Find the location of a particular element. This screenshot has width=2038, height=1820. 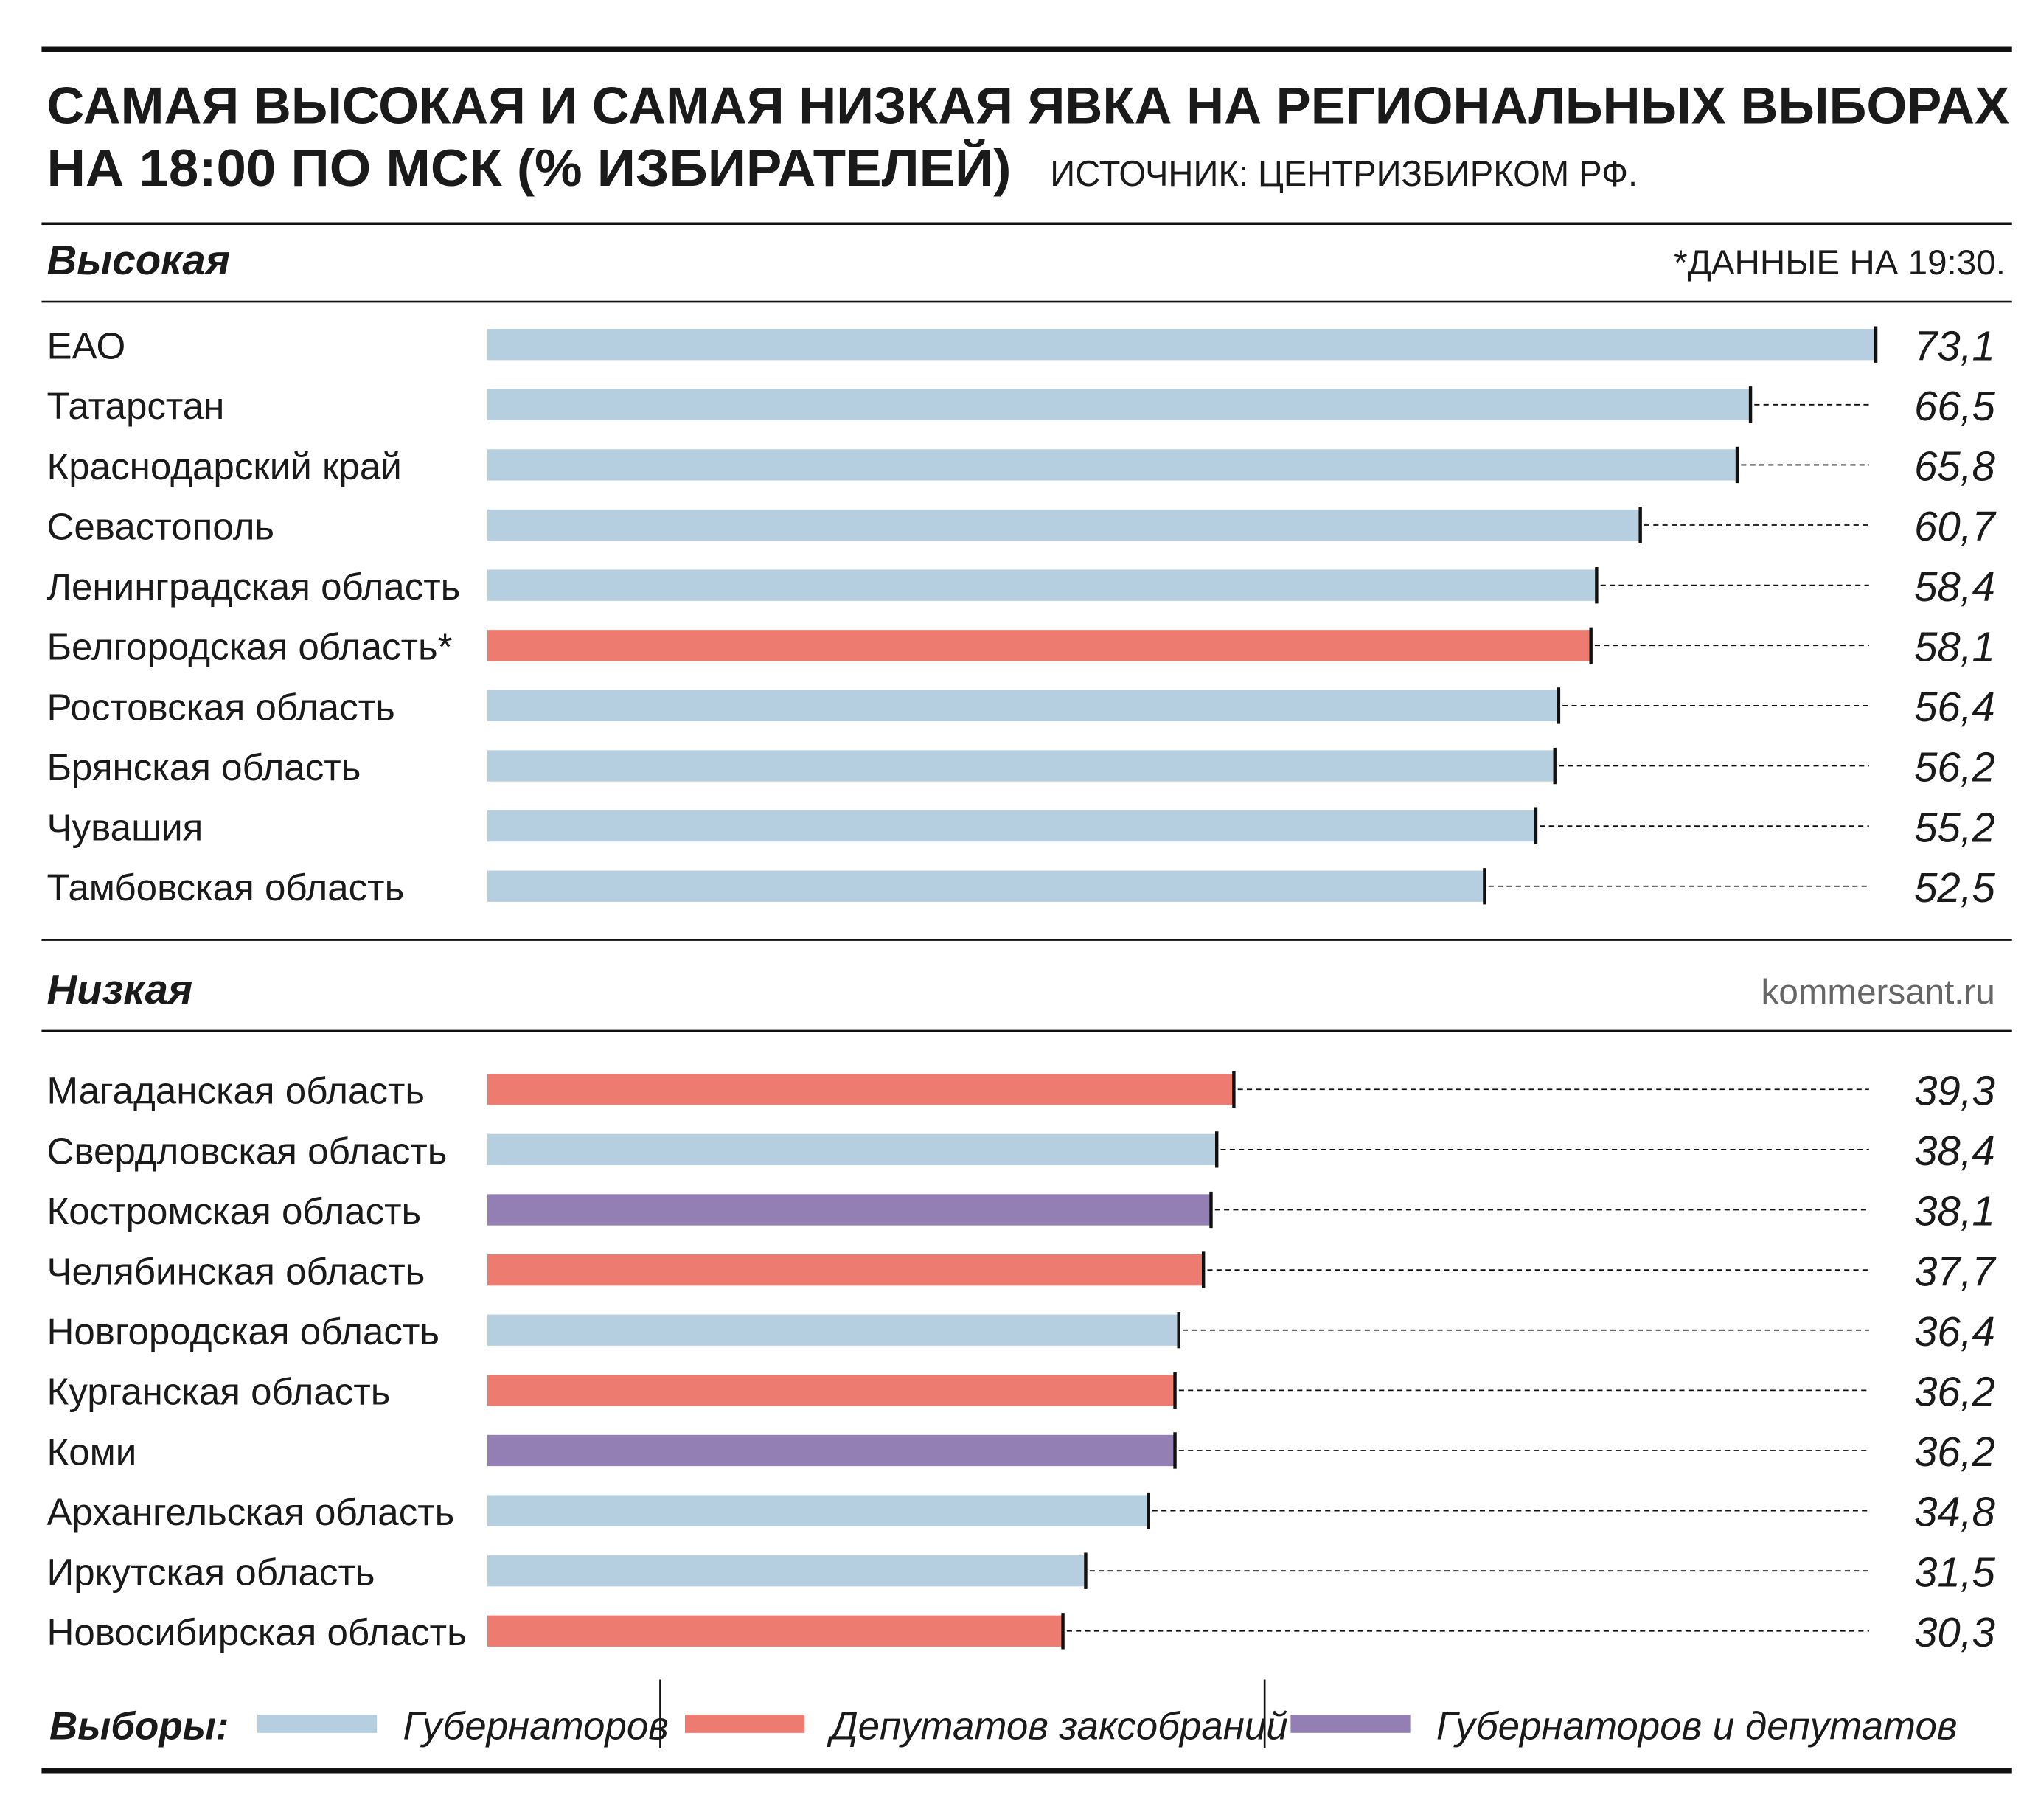

value-label: 58,4 is located at coordinates (1954, 586).